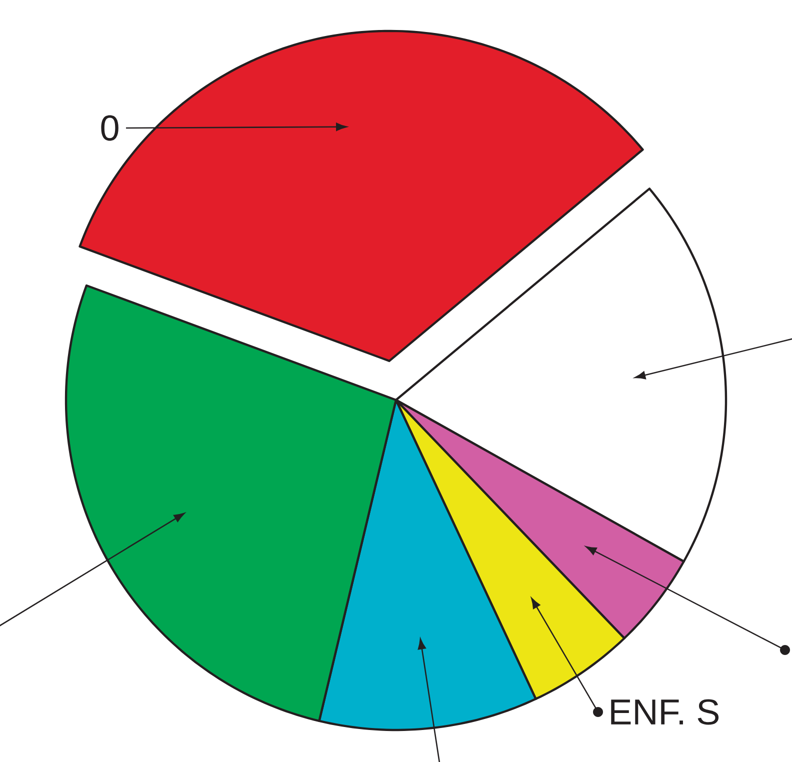 Image resolution: width=792 pixels, height=762 pixels. What do you see at coordinates (665, 712) in the screenshot?
I see `slice-label: ENF. S` at bounding box center [665, 712].